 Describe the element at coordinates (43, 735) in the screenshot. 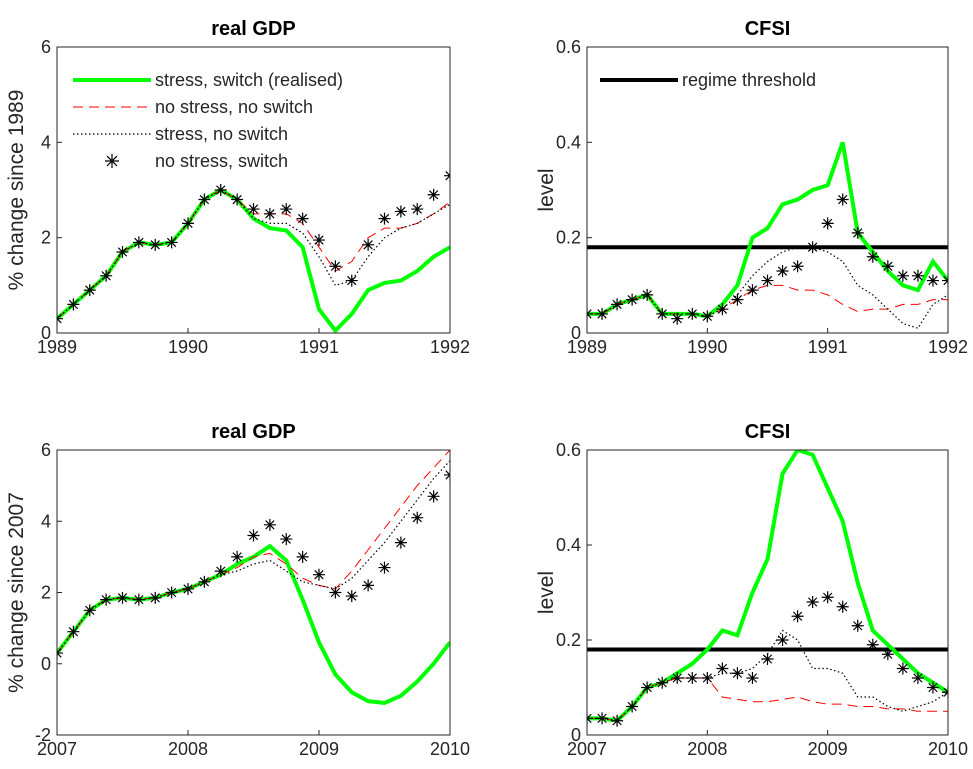

I see `y-tick-label: -2` at that location.